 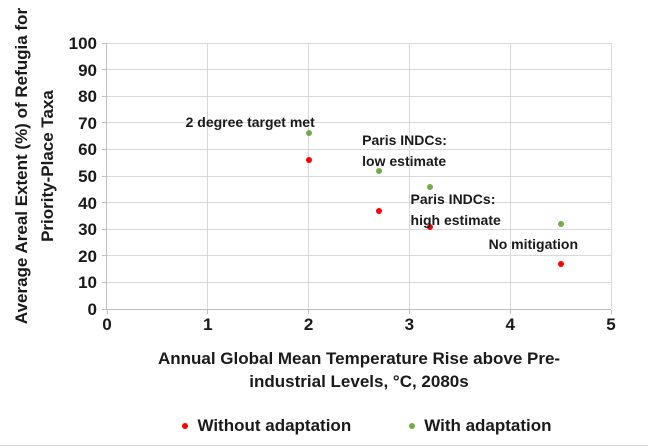 I want to click on legend-item-with-adaptation: With adaptation, so click(x=480, y=426).